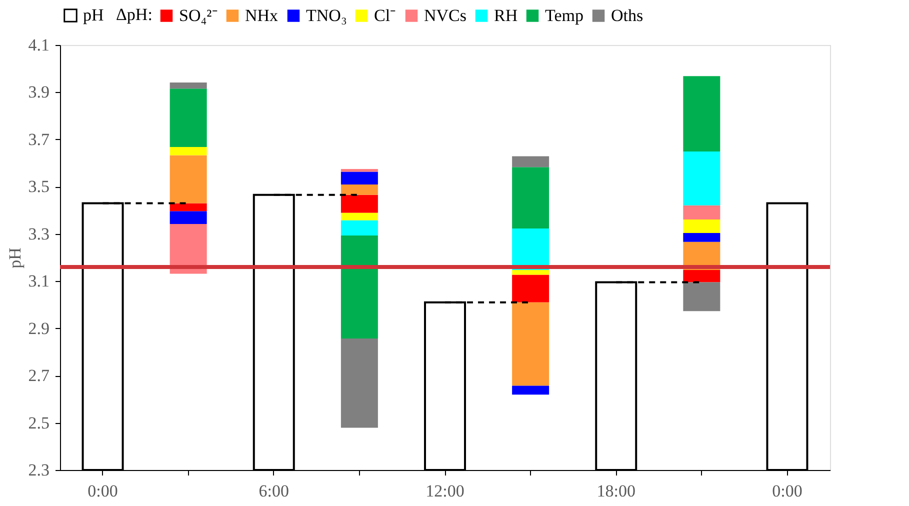  I want to click on legend-label: Temp, so click(564, 15).